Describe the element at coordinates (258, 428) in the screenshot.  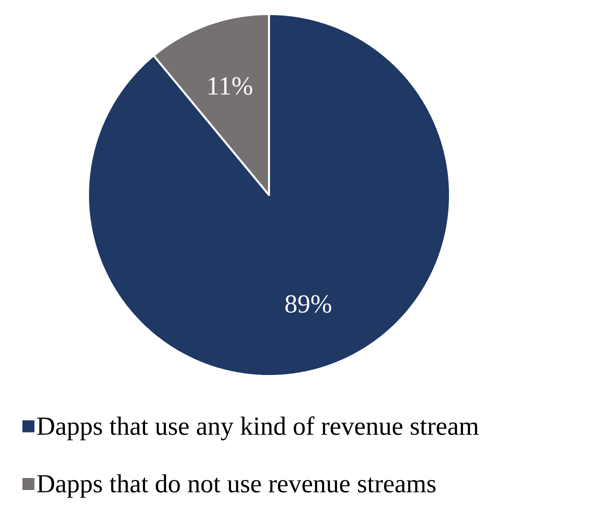
I see `legend-label: Dapps that use any kind of revenue stream` at that location.